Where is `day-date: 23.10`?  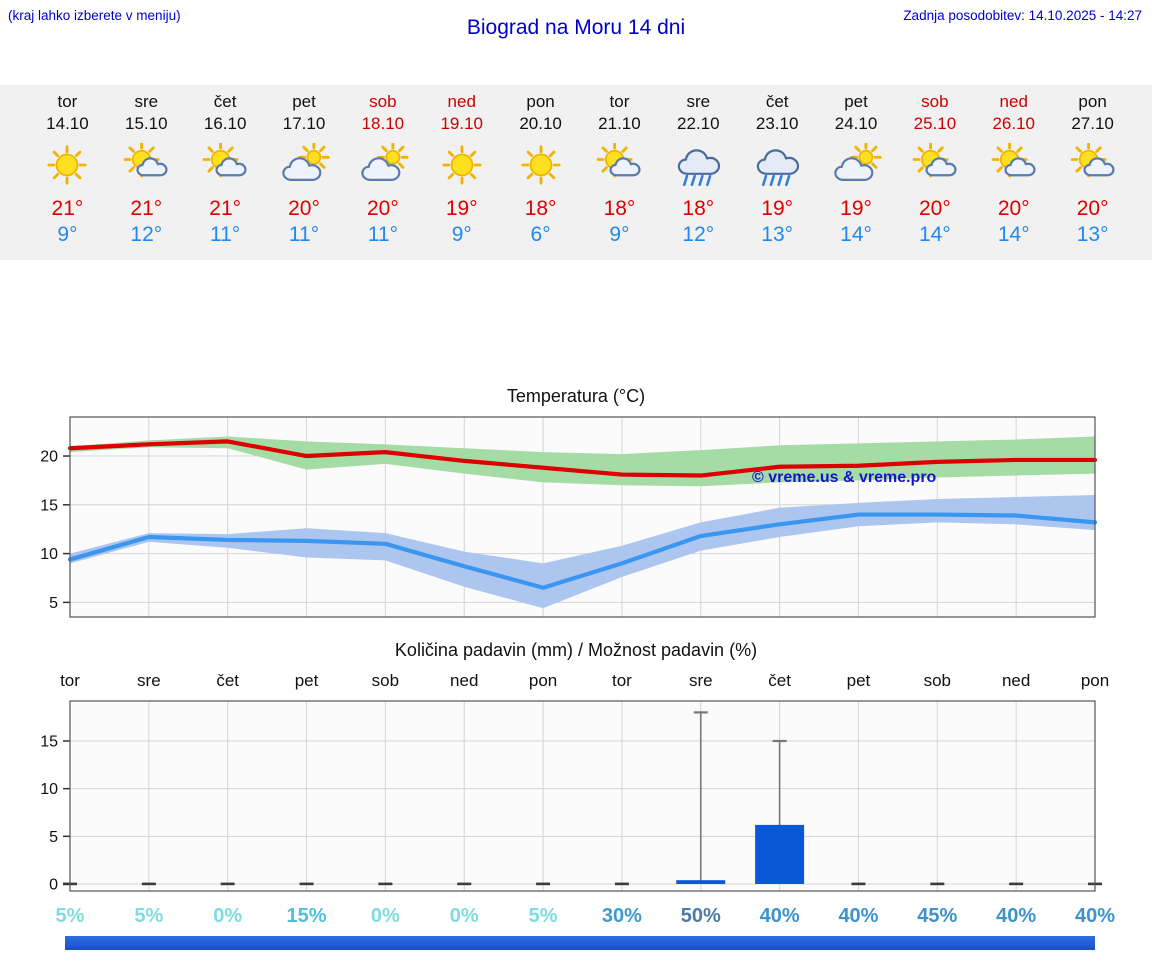 day-date: 23.10 is located at coordinates (777, 124).